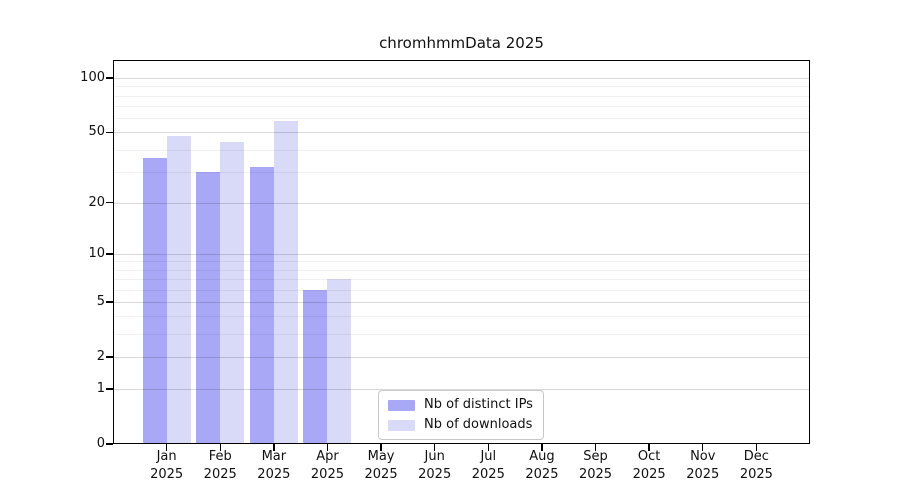  I want to click on y-tick-label: 20, so click(96, 202).